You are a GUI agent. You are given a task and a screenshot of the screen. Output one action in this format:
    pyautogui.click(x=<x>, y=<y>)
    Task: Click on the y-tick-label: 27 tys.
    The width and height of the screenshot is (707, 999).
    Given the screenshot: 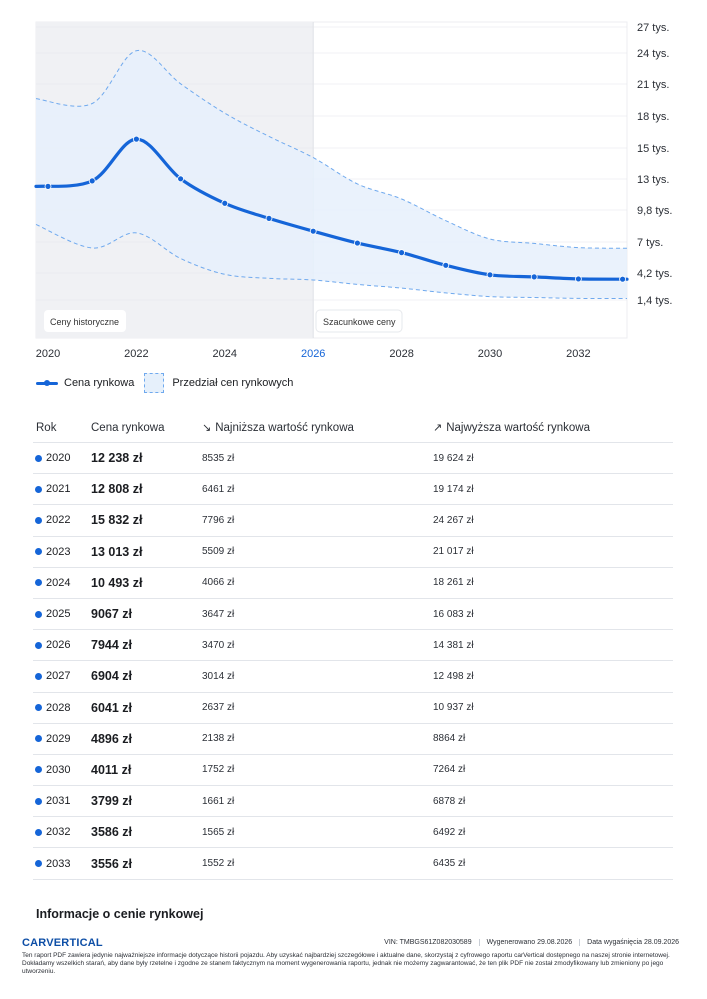 What is the action you would take?
    pyautogui.click(x=653, y=28)
    